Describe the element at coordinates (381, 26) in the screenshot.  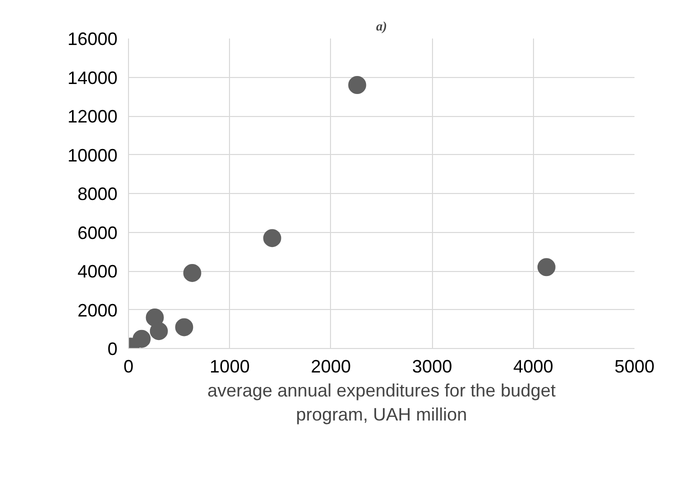
I see `chart-title: a)` at that location.